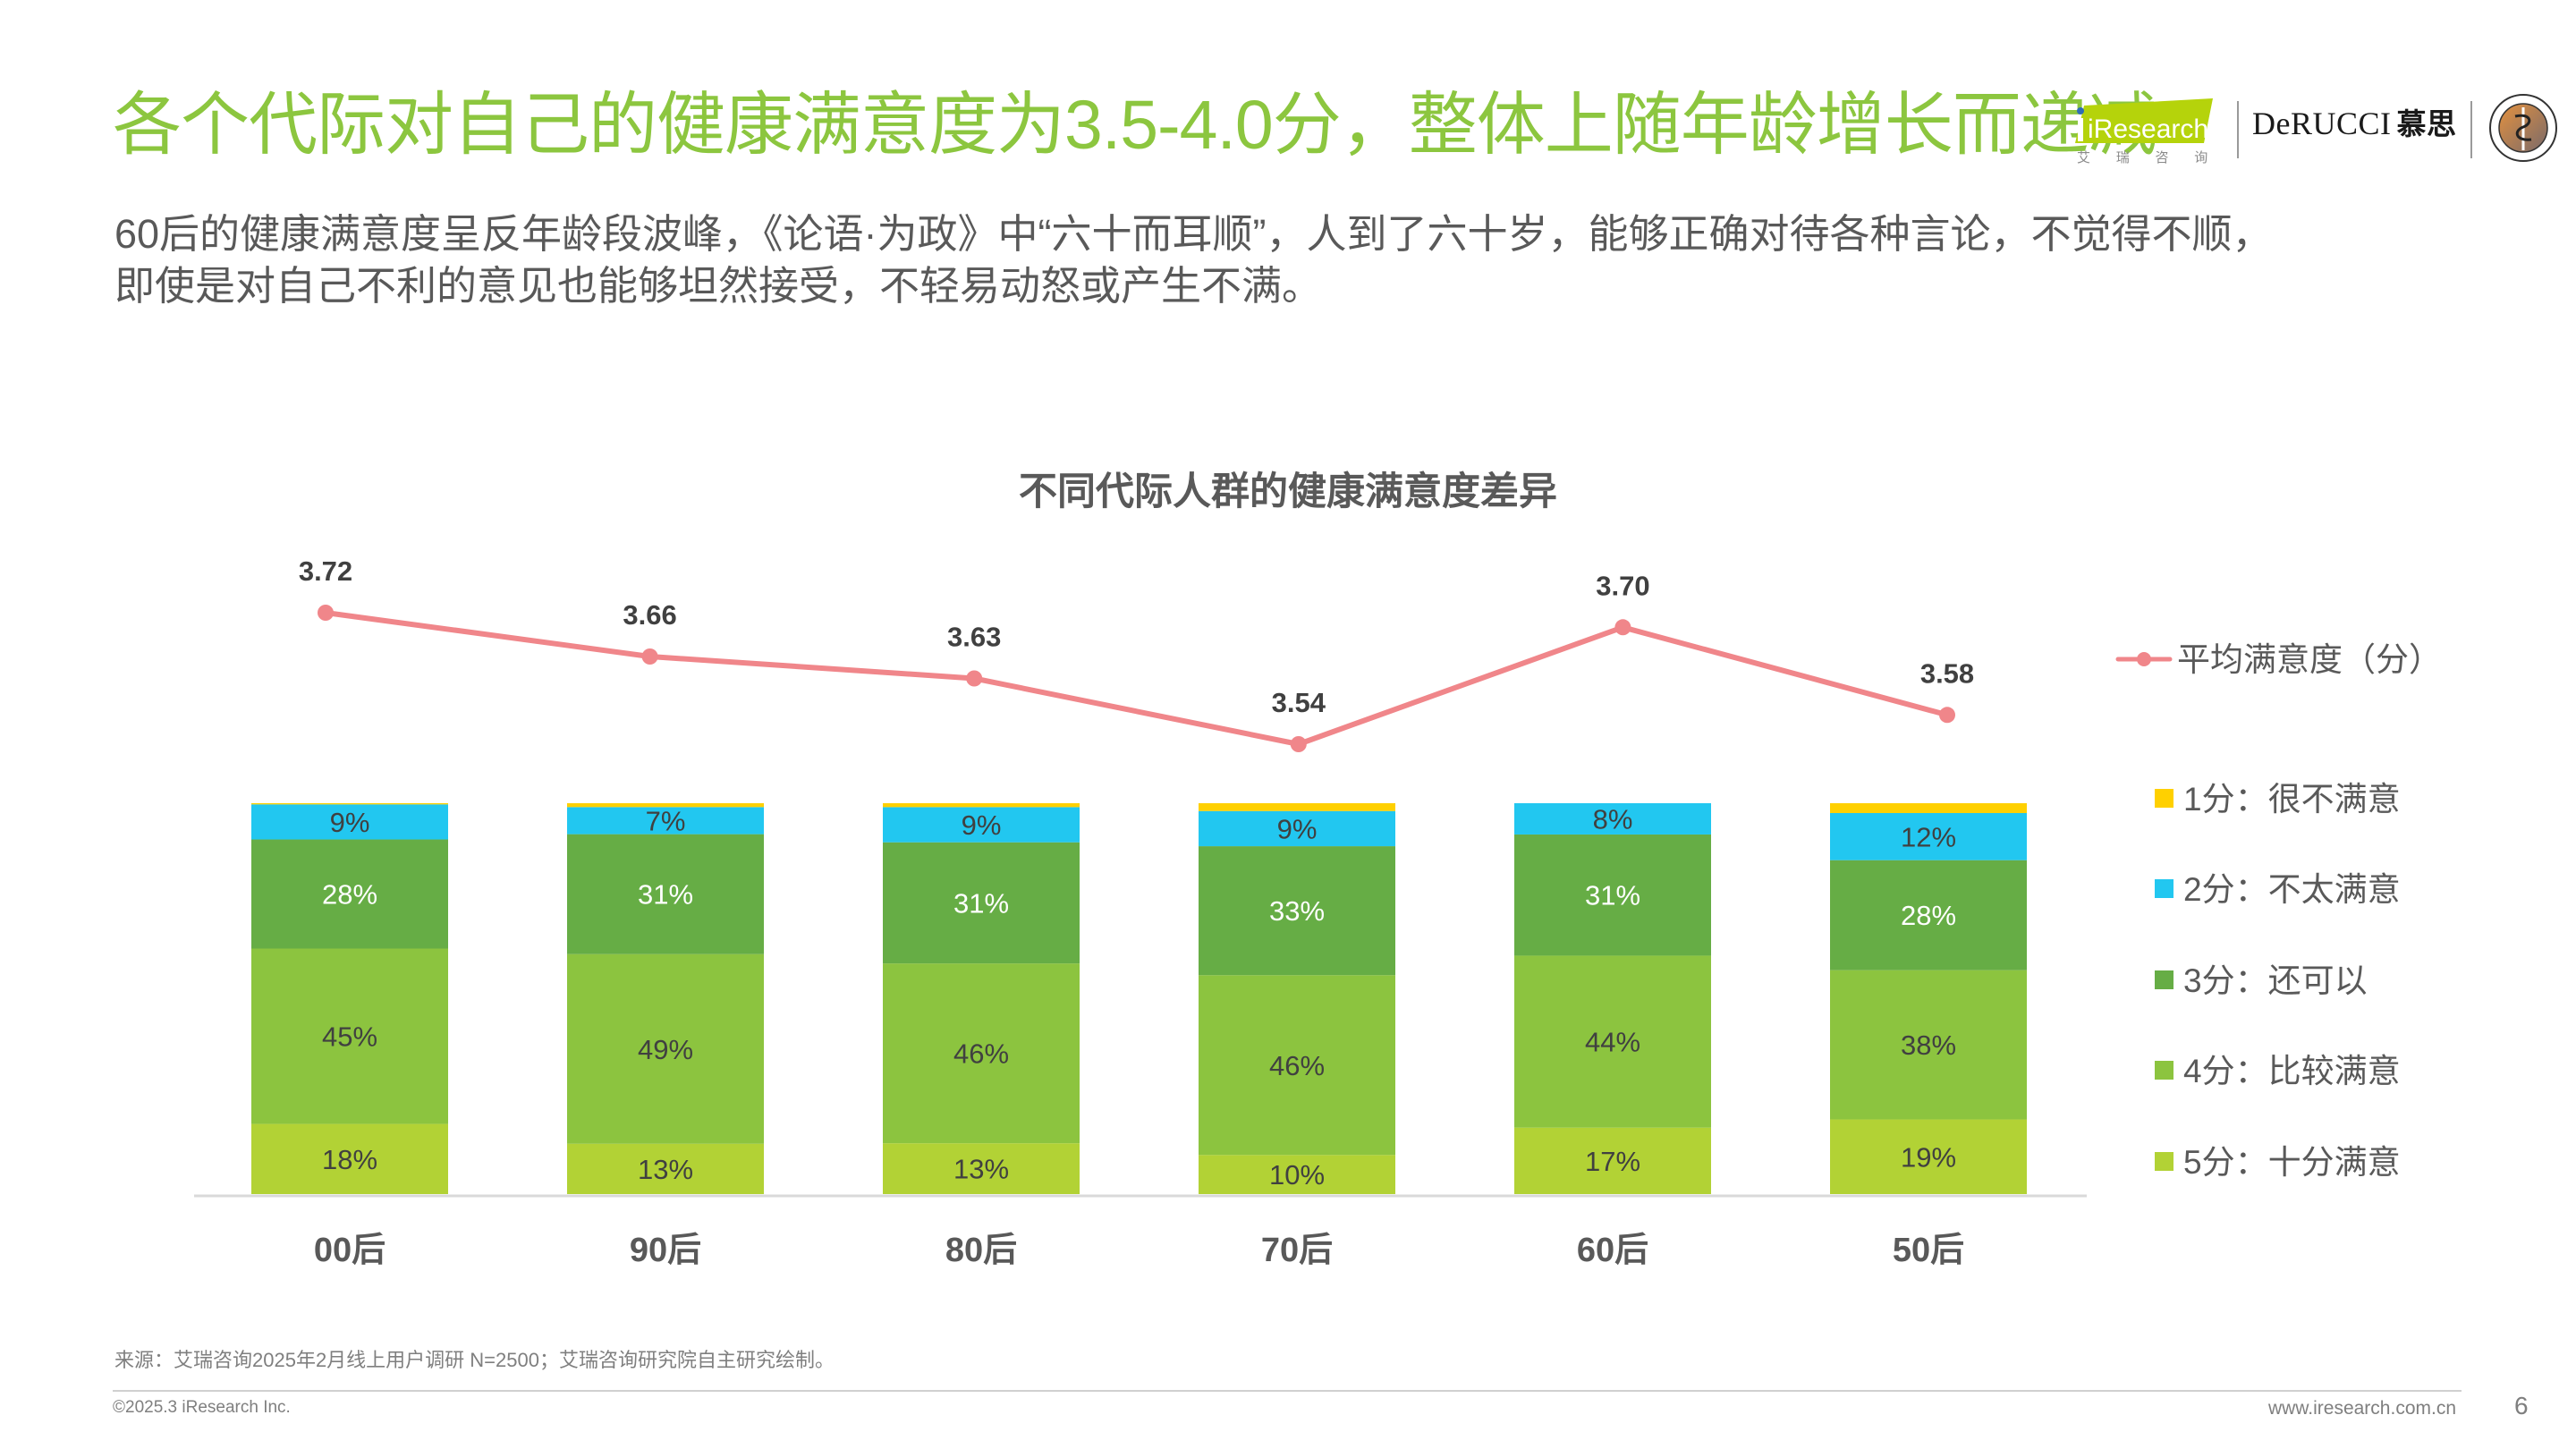  What do you see at coordinates (1135, 125) in the screenshot?
I see `page-title: 各个代际对自己的健康满意度为3.5-4.0分，整体上随年龄增长而递减` at bounding box center [1135, 125].